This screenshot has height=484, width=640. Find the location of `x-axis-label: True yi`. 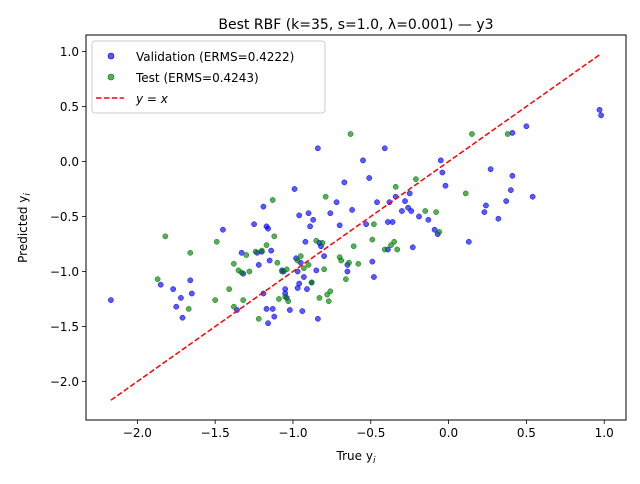

x-axis-label: True yi is located at coordinates (356, 457).